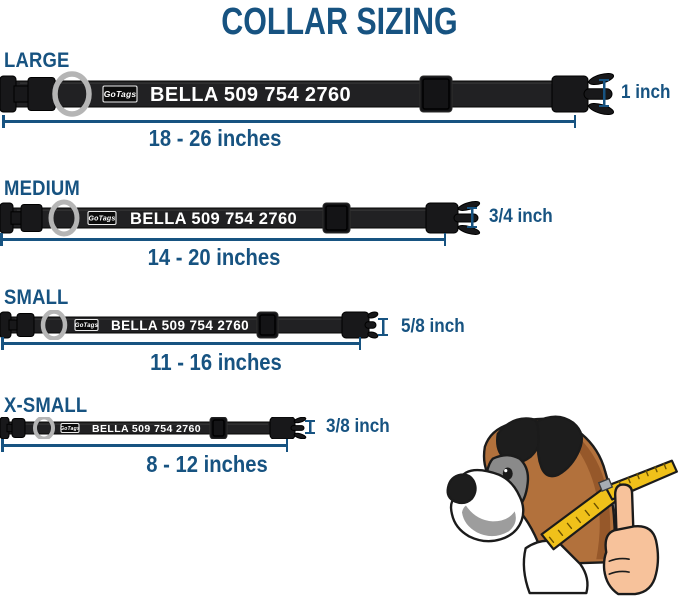 The image size is (679, 596). I want to click on length-range-medium: 14 - 20 inches, so click(214, 257).